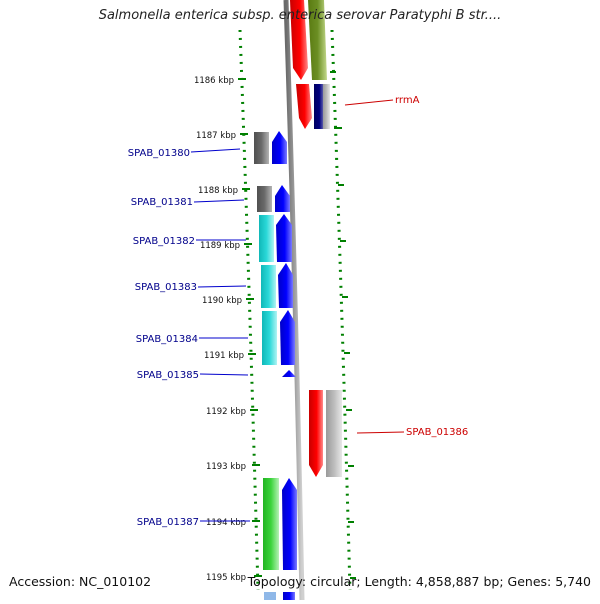  Describe the element at coordinates (275, 365) in the screenshot. I see `forward-features` at that location.